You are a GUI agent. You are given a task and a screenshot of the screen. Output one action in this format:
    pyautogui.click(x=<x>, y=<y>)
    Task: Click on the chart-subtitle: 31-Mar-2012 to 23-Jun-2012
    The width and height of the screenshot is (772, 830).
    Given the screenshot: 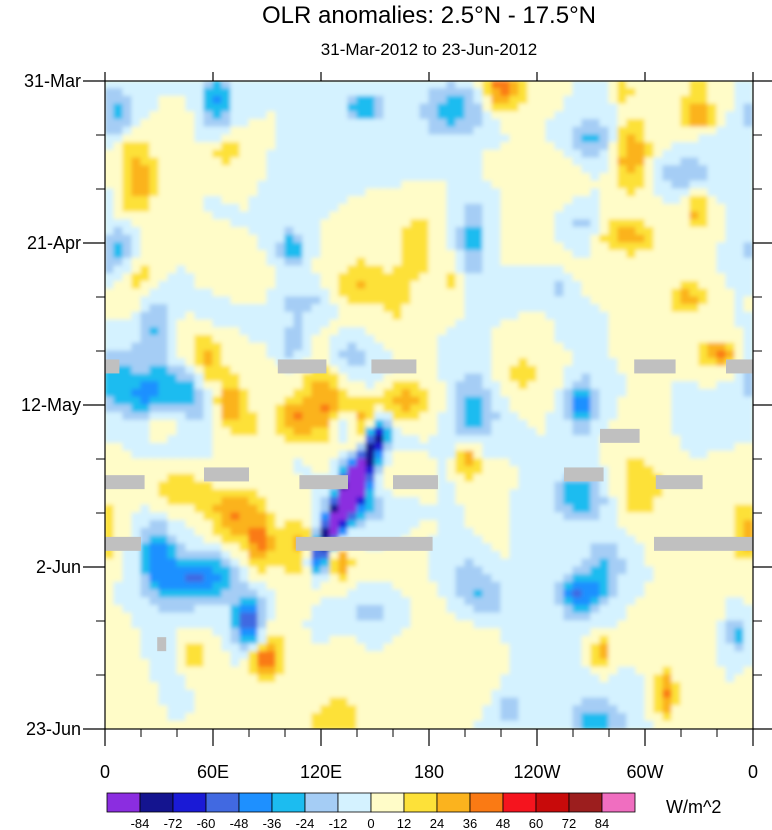 What is the action you would take?
    pyautogui.click(x=429, y=49)
    